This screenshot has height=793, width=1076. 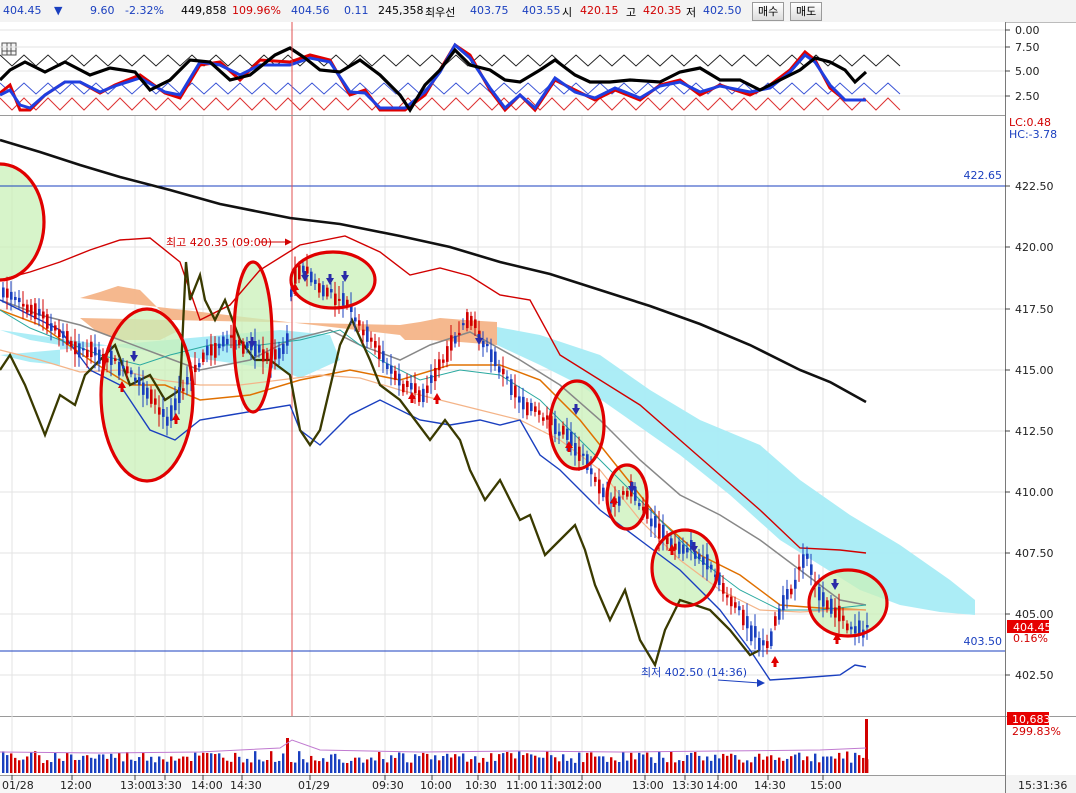 What do you see at coordinates (310, 10) in the screenshot?
I see `sell-quote: 404.56` at bounding box center [310, 10].